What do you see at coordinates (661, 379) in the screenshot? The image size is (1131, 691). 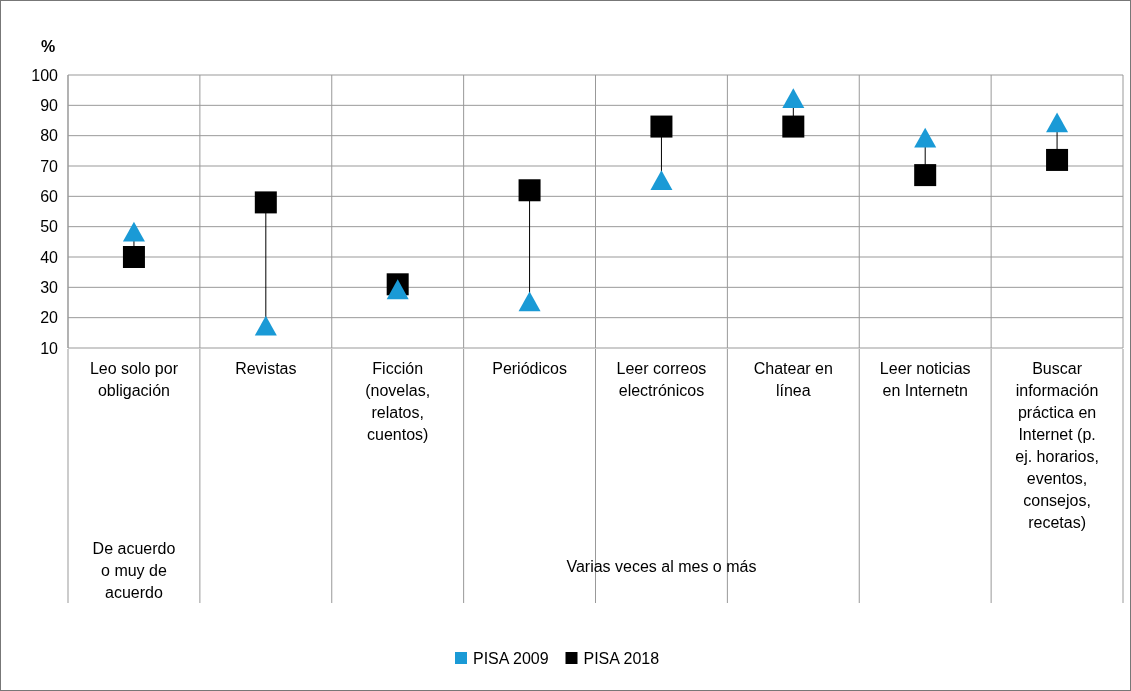 I see `x-tick-label: Leer correos electrónicos` at bounding box center [661, 379].